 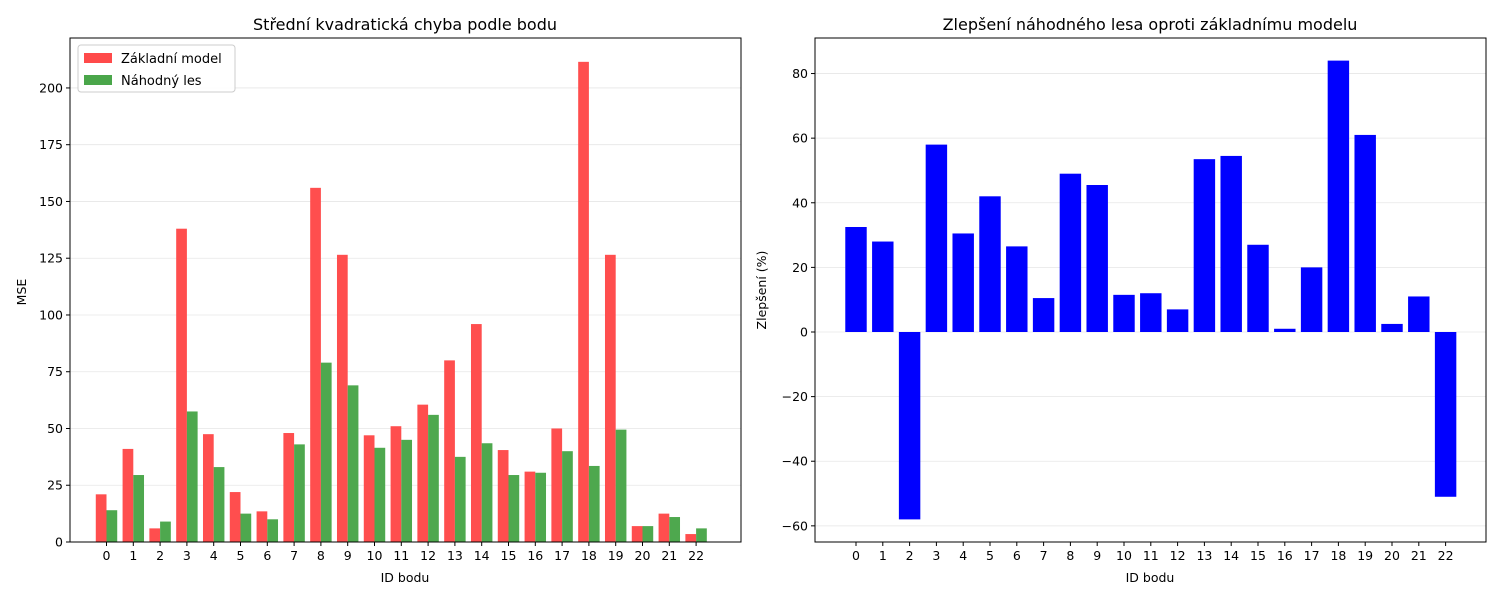 I want to click on mse-chart-xtick-label: 6, so click(x=267, y=555).